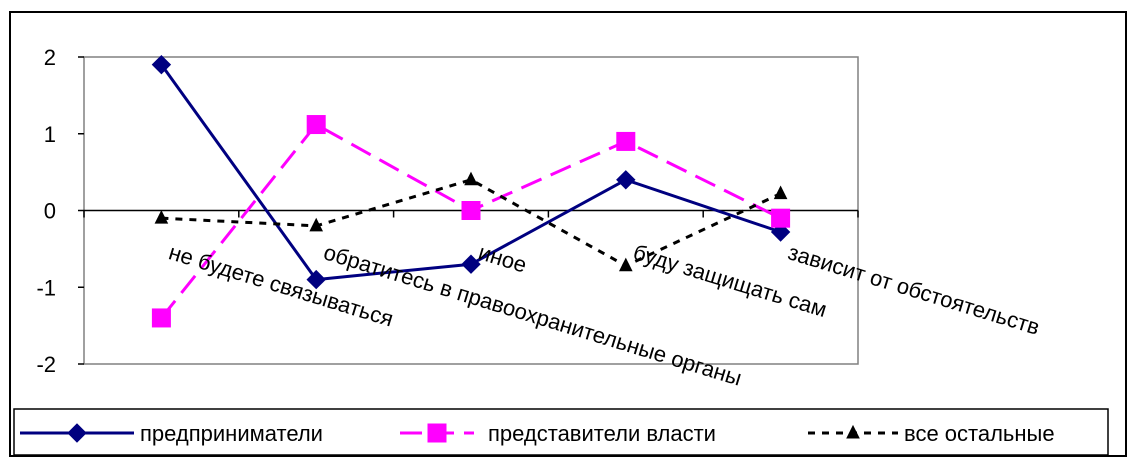 The height and width of the screenshot is (465, 1134). I want to click on legend-label-2: все остальные, so click(979, 433).